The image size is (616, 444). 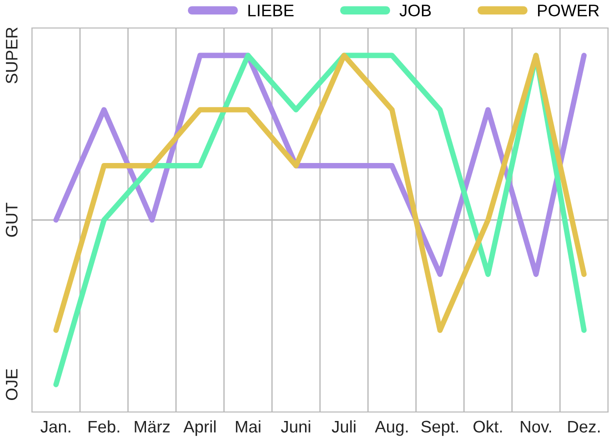 I want to click on x-tick-label: Juni, so click(x=295, y=426).